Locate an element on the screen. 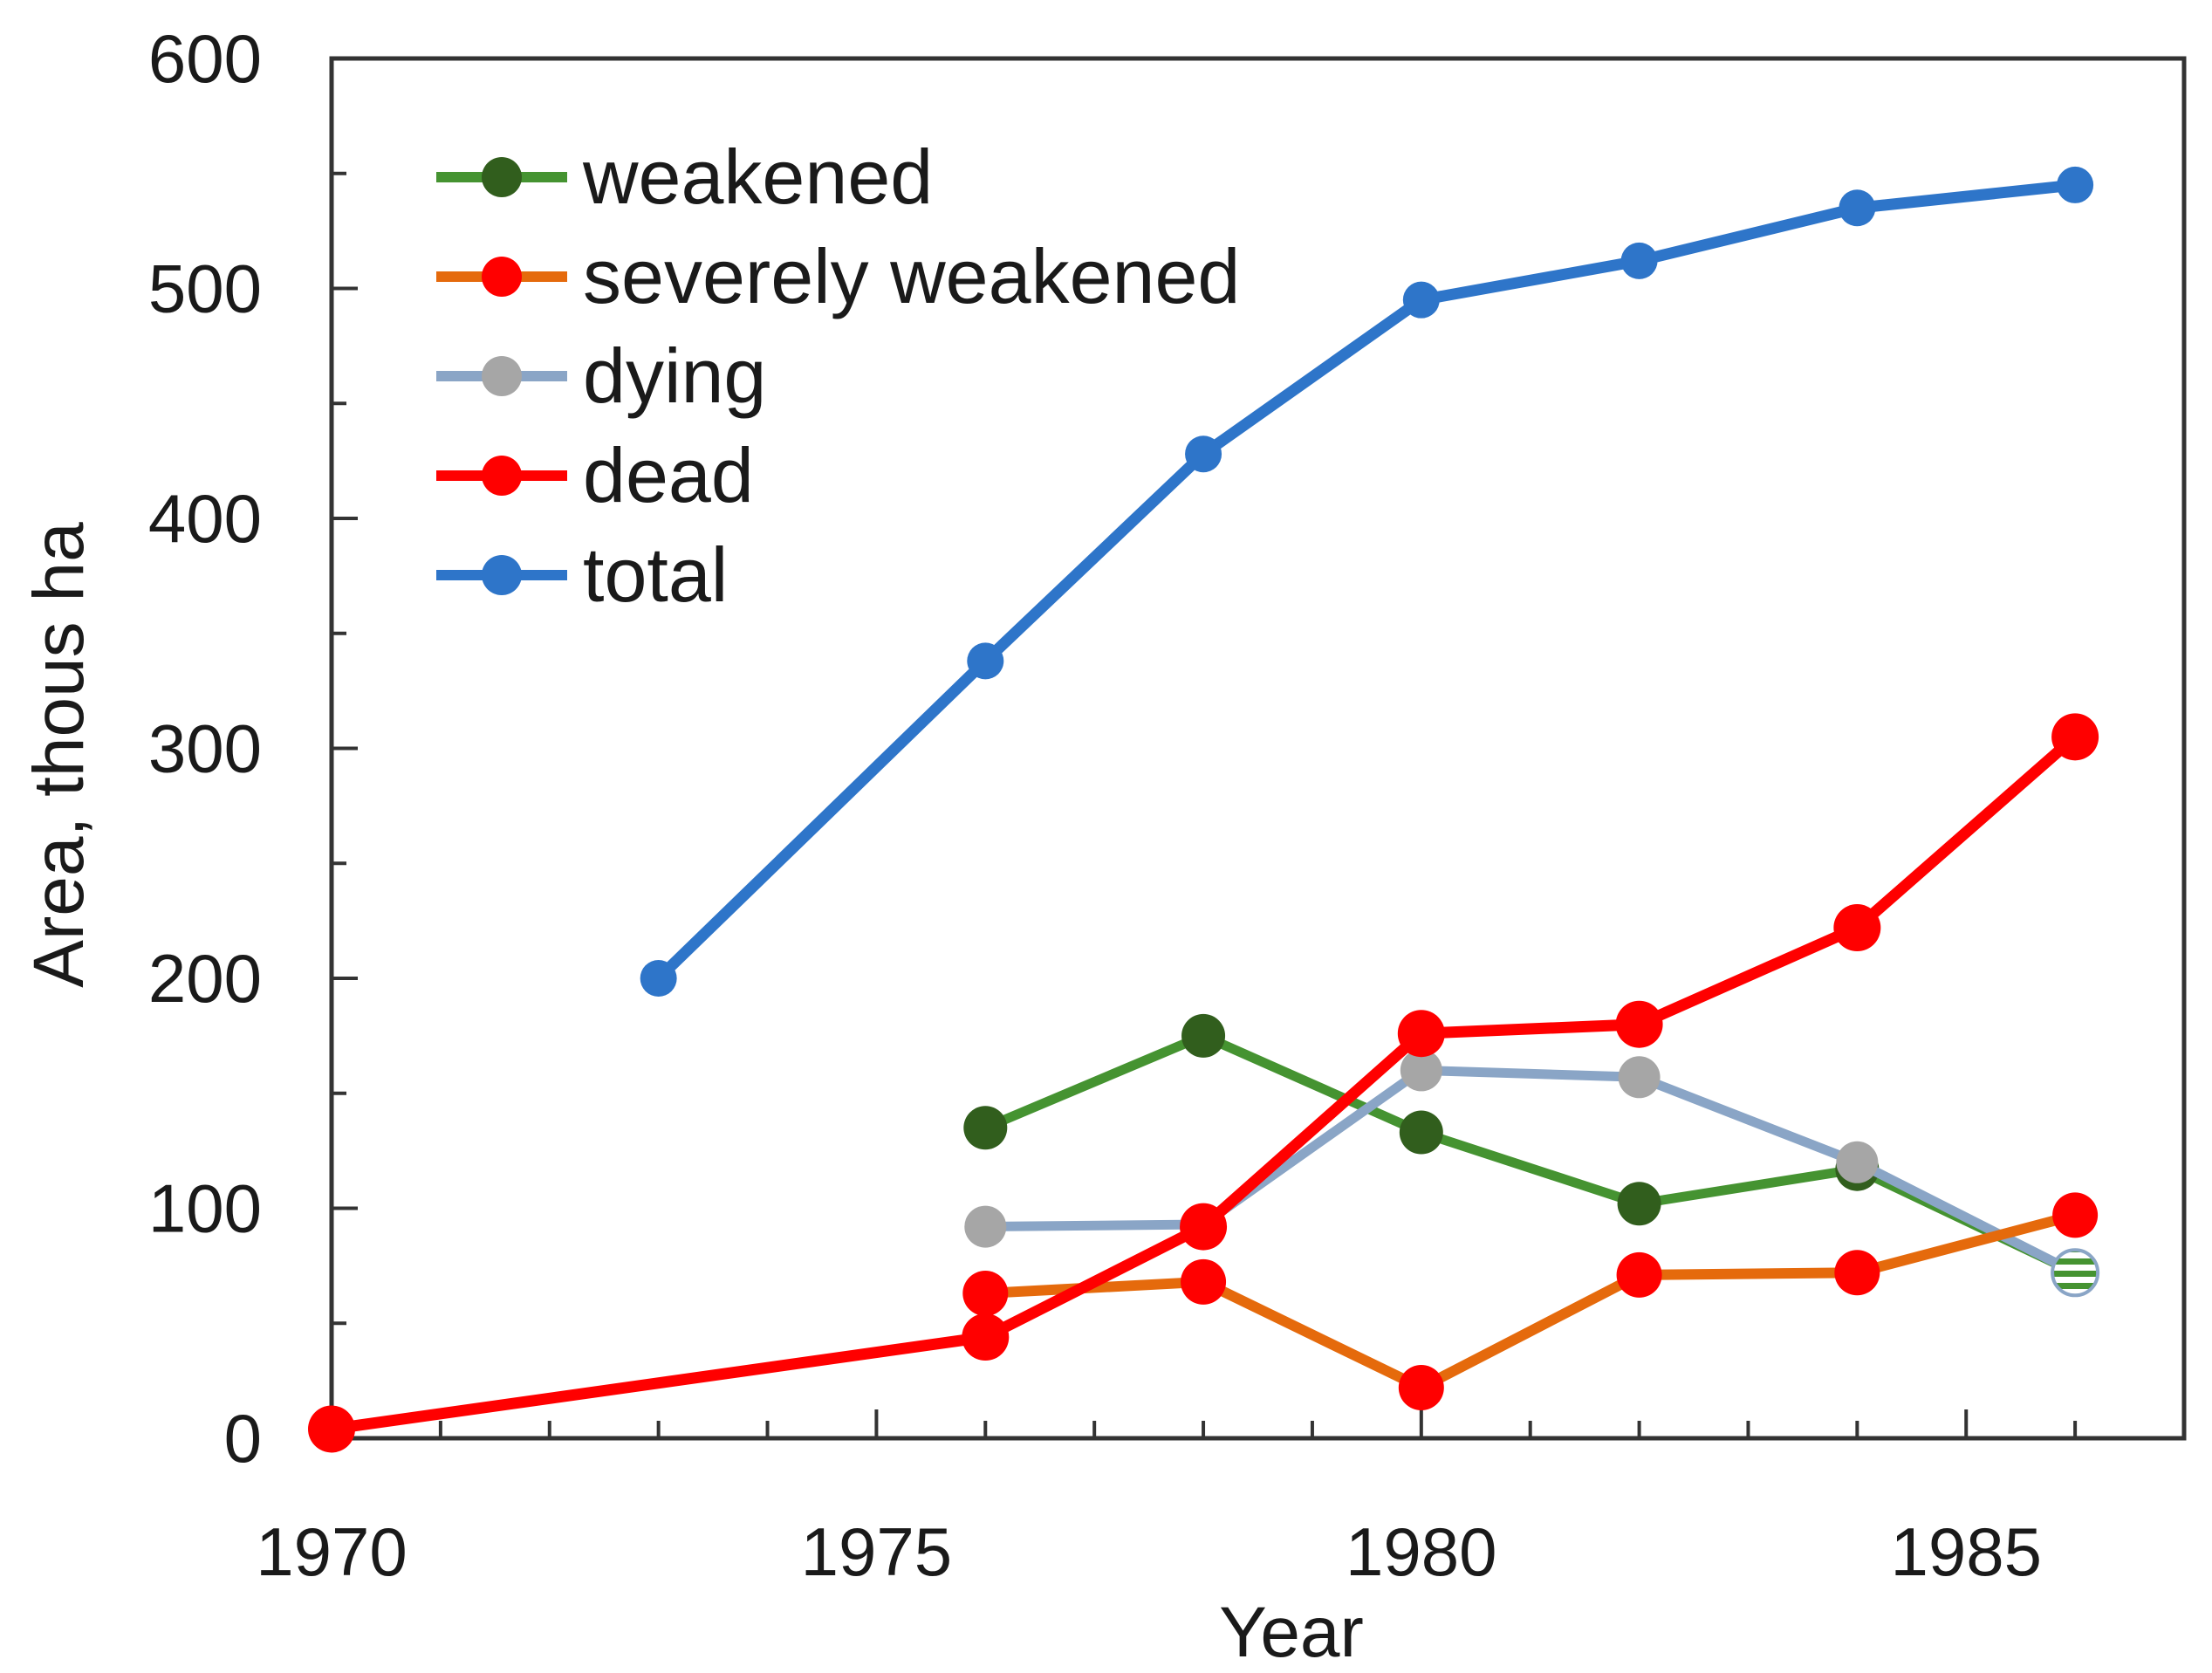 The image size is (2212, 1673). legend-label-total: total is located at coordinates (655, 574).